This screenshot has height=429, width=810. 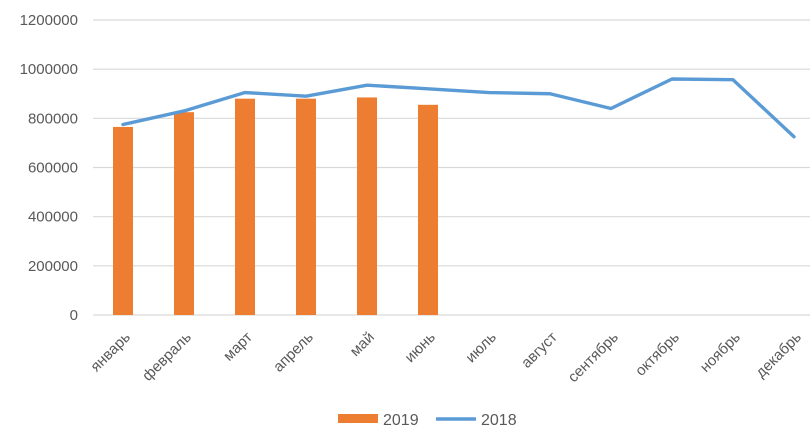 I want to click on x-axis-label-июнь: июнь, so click(x=420, y=347).